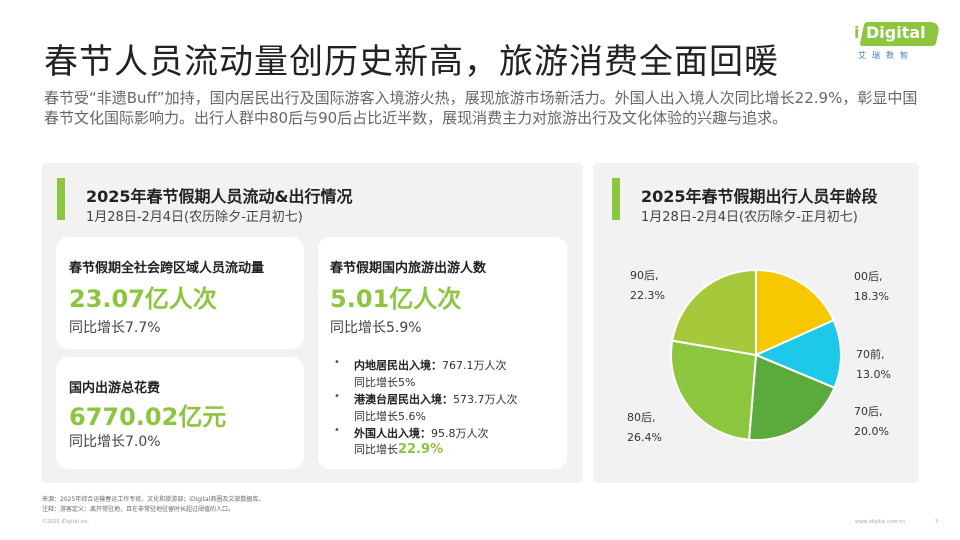  What do you see at coordinates (896, 32) in the screenshot?
I see `logo-wordmark: Digital` at bounding box center [896, 32].